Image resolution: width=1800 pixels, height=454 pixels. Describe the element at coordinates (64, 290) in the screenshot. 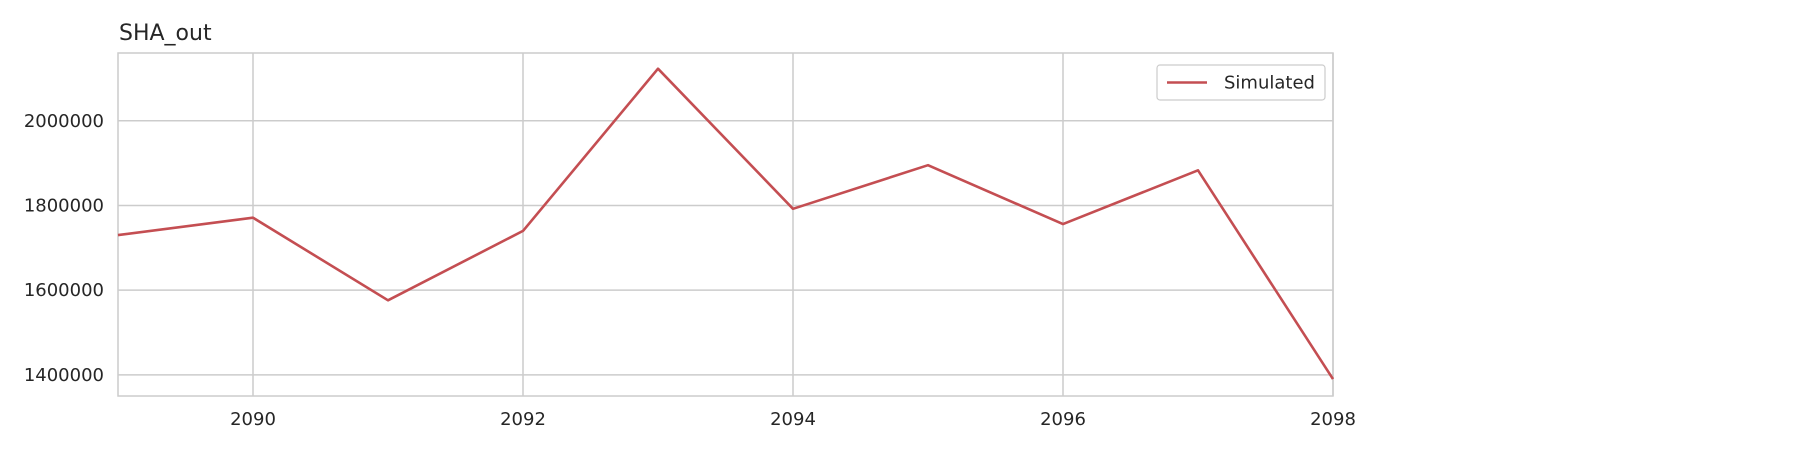

I see `y-tick-label: 1600000` at that location.